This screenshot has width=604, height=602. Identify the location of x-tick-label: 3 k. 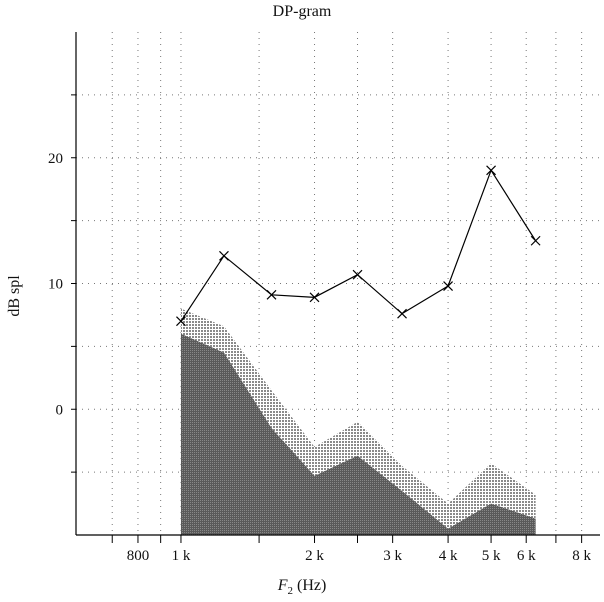
(392, 556).